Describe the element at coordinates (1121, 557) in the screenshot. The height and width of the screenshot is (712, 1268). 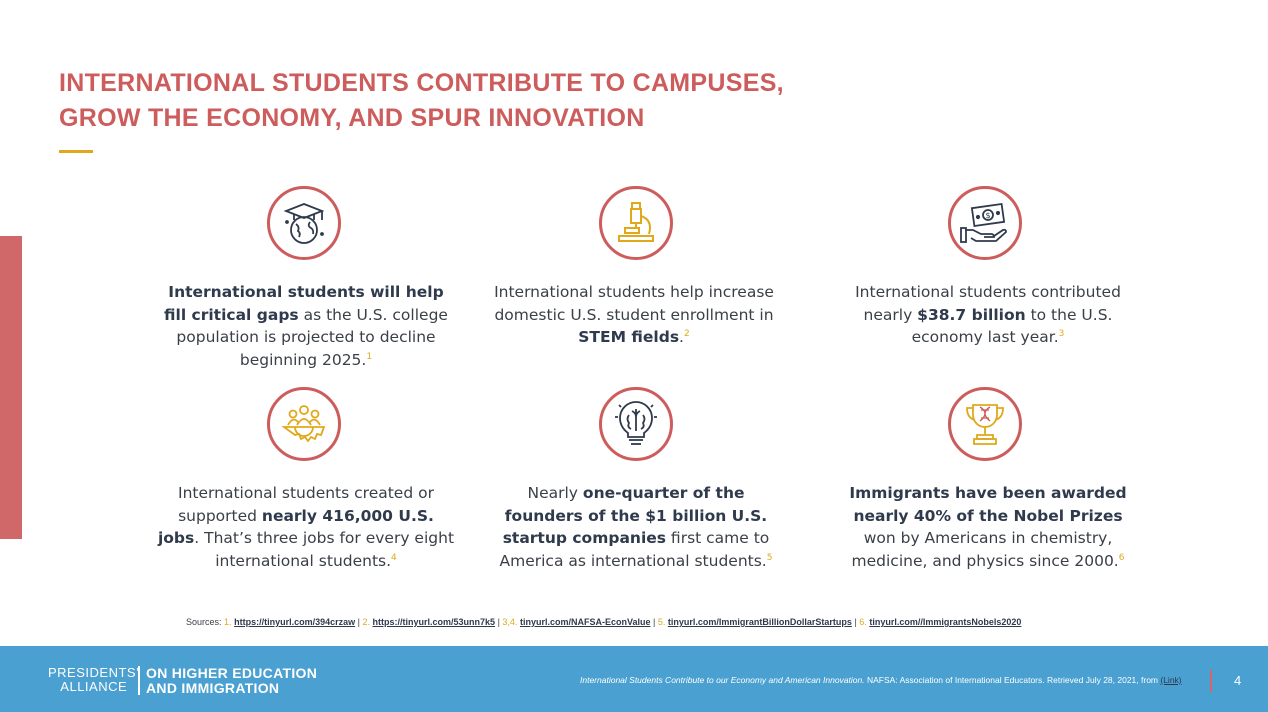
I see `footnote-ref-6: 6` at that location.